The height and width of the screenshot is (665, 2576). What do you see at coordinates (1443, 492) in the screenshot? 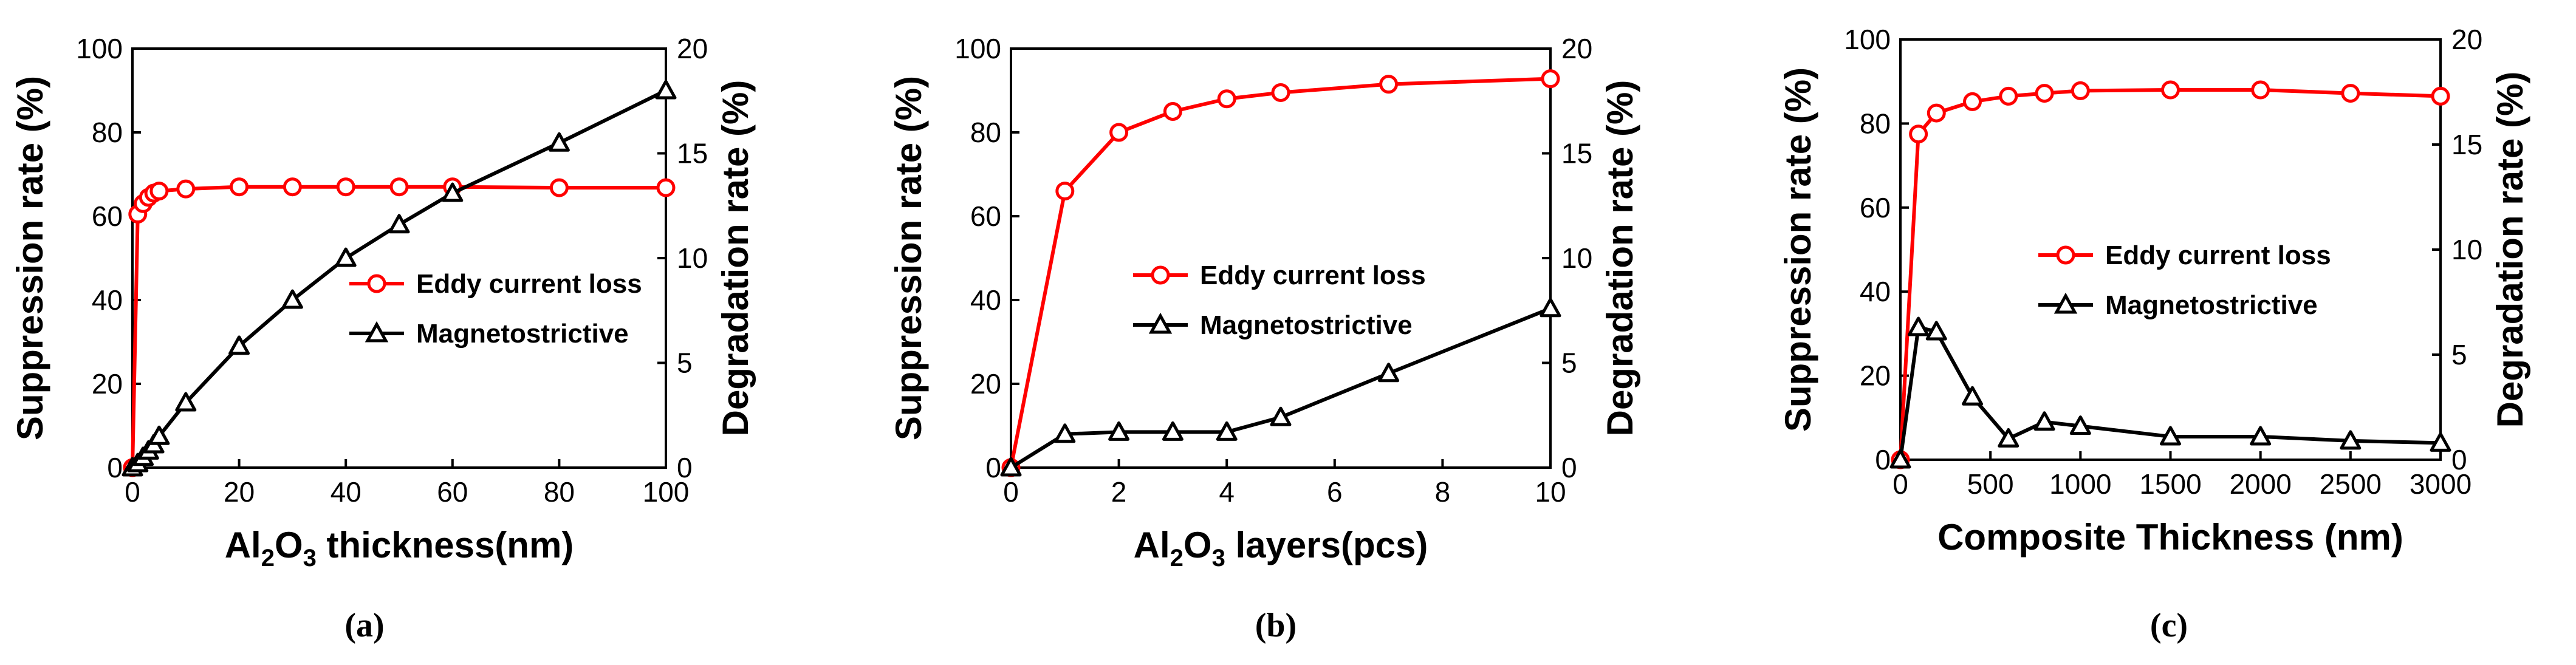
I see `x-tick-label: 8` at bounding box center [1443, 492].